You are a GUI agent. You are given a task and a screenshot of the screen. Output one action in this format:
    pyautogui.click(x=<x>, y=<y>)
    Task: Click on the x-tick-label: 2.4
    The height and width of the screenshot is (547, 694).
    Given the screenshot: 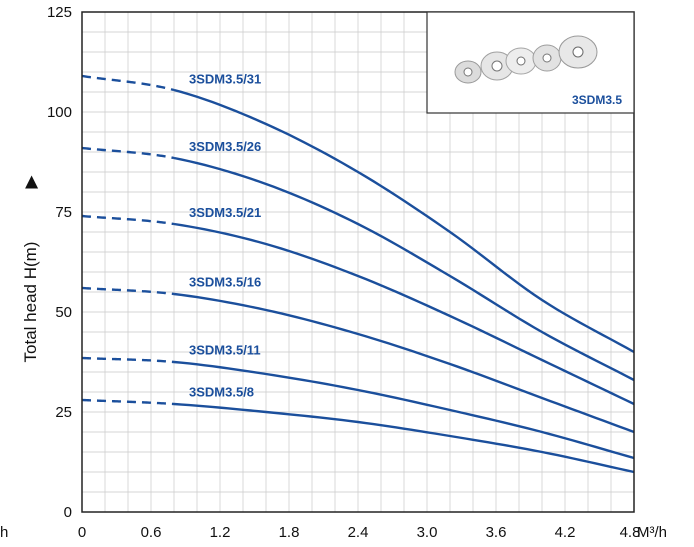 What is the action you would take?
    pyautogui.click(x=358, y=532)
    